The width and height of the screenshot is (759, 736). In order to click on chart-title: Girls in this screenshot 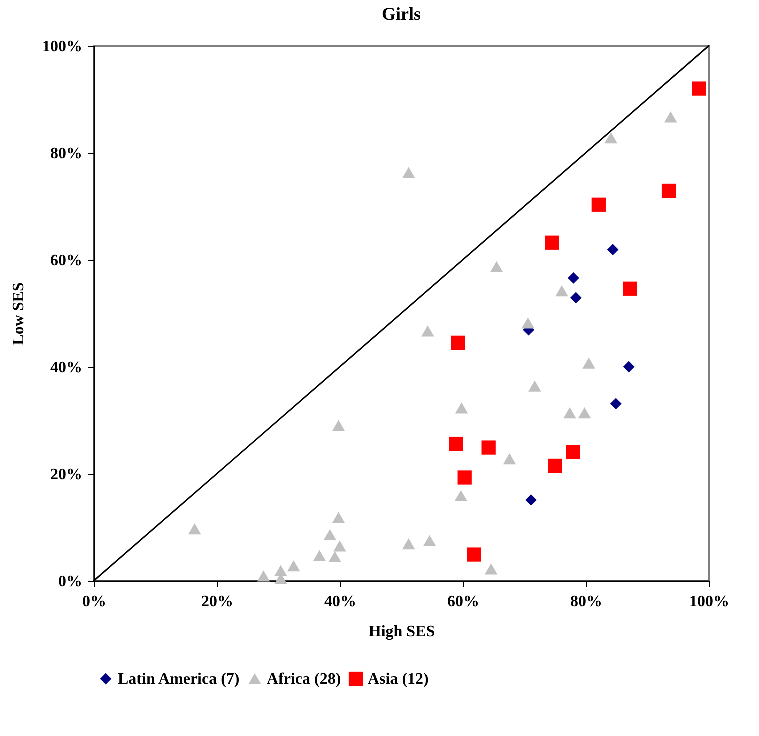, I will do `click(401, 14)`.